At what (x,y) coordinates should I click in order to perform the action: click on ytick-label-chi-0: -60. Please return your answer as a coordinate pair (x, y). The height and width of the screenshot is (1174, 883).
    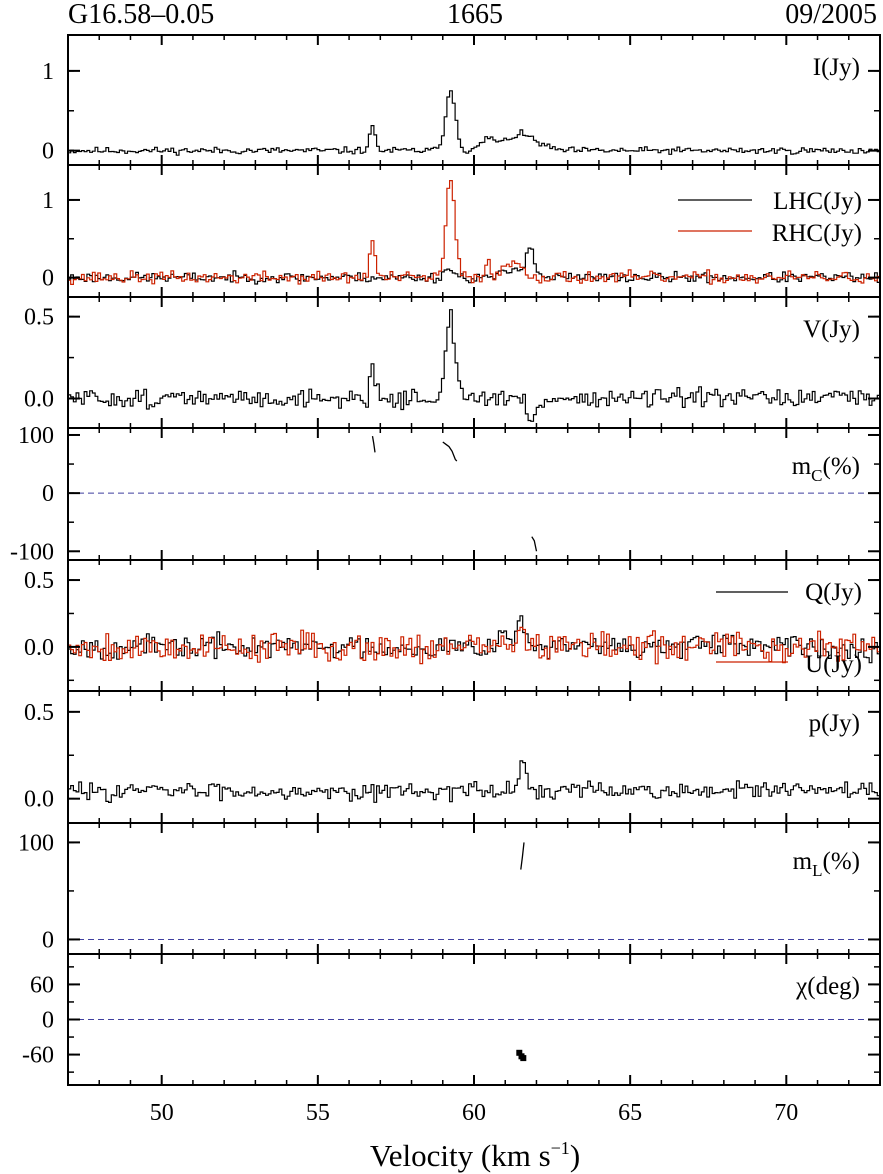
    Looking at the image, I should click on (38, 1056).